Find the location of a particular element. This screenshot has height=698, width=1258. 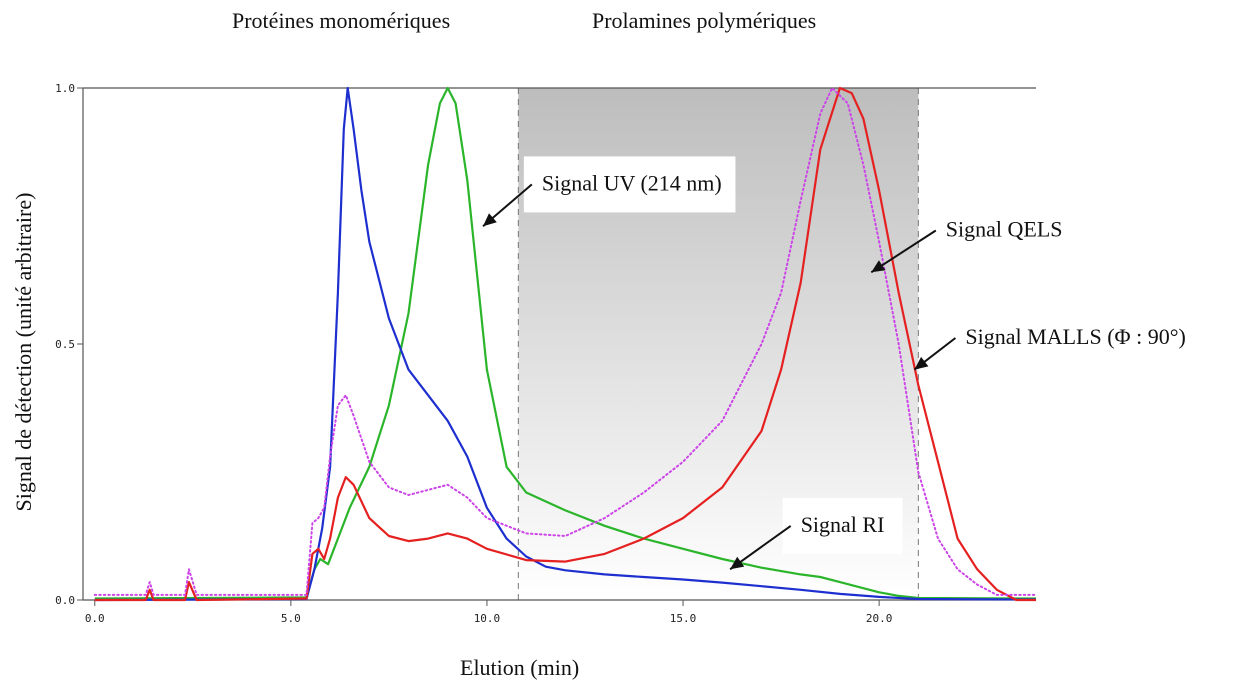

x-tick-label: 20.0 is located at coordinates (879, 618).